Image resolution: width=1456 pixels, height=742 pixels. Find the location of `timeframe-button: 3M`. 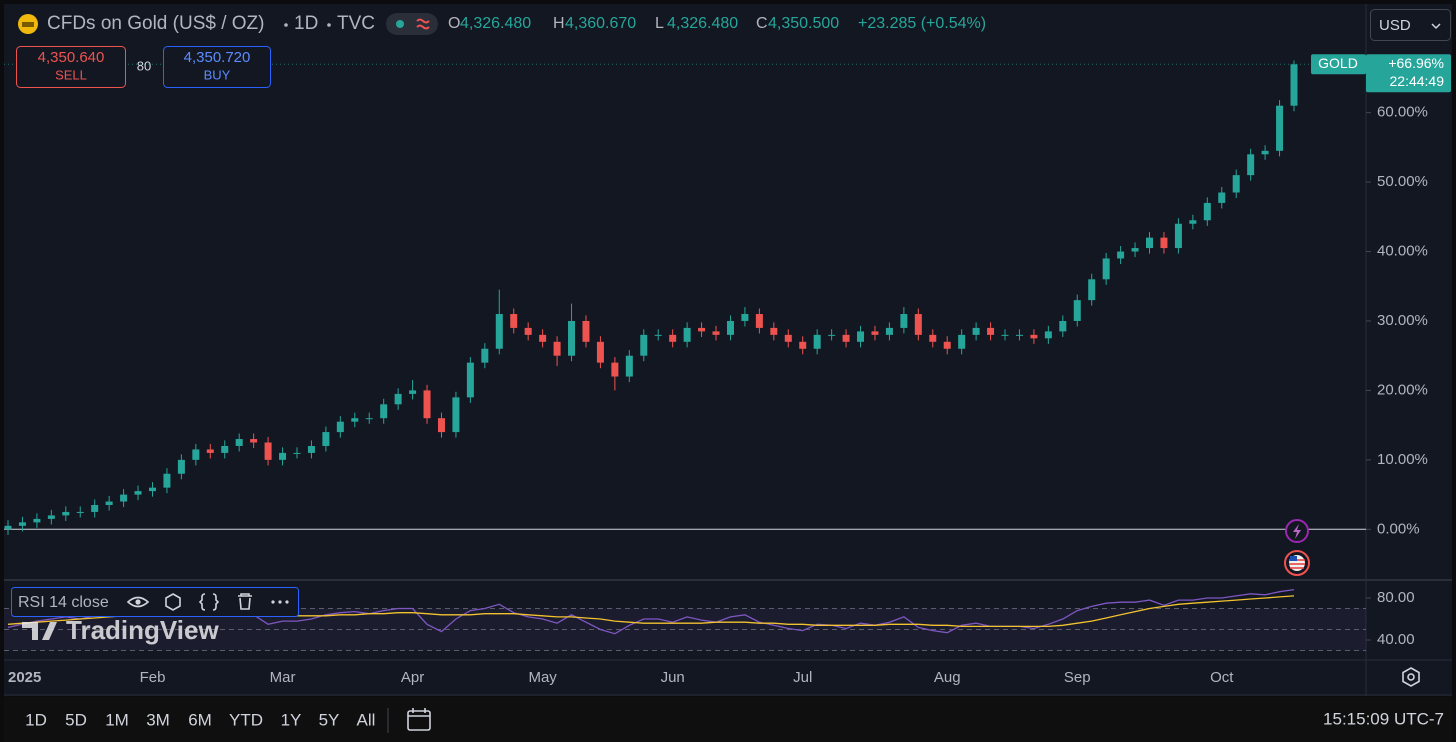

timeframe-button: 3M is located at coordinates (158, 719).